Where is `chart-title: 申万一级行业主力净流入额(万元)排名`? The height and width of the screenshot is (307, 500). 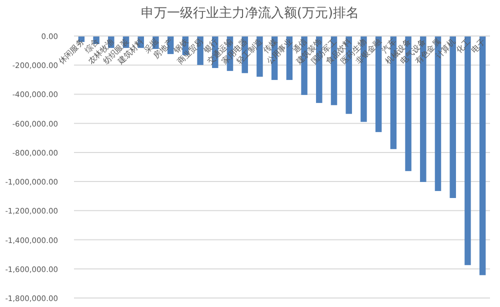
chart-title: 申万一级行业主力净流入额(万元)排名 is located at coordinates (250, 13).